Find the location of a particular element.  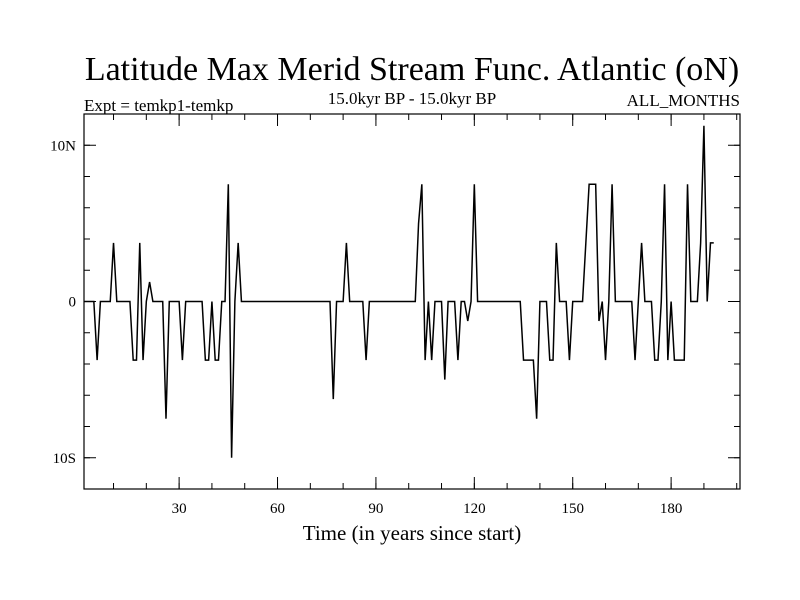

y-tick-label: 10N is located at coordinates (63, 146).